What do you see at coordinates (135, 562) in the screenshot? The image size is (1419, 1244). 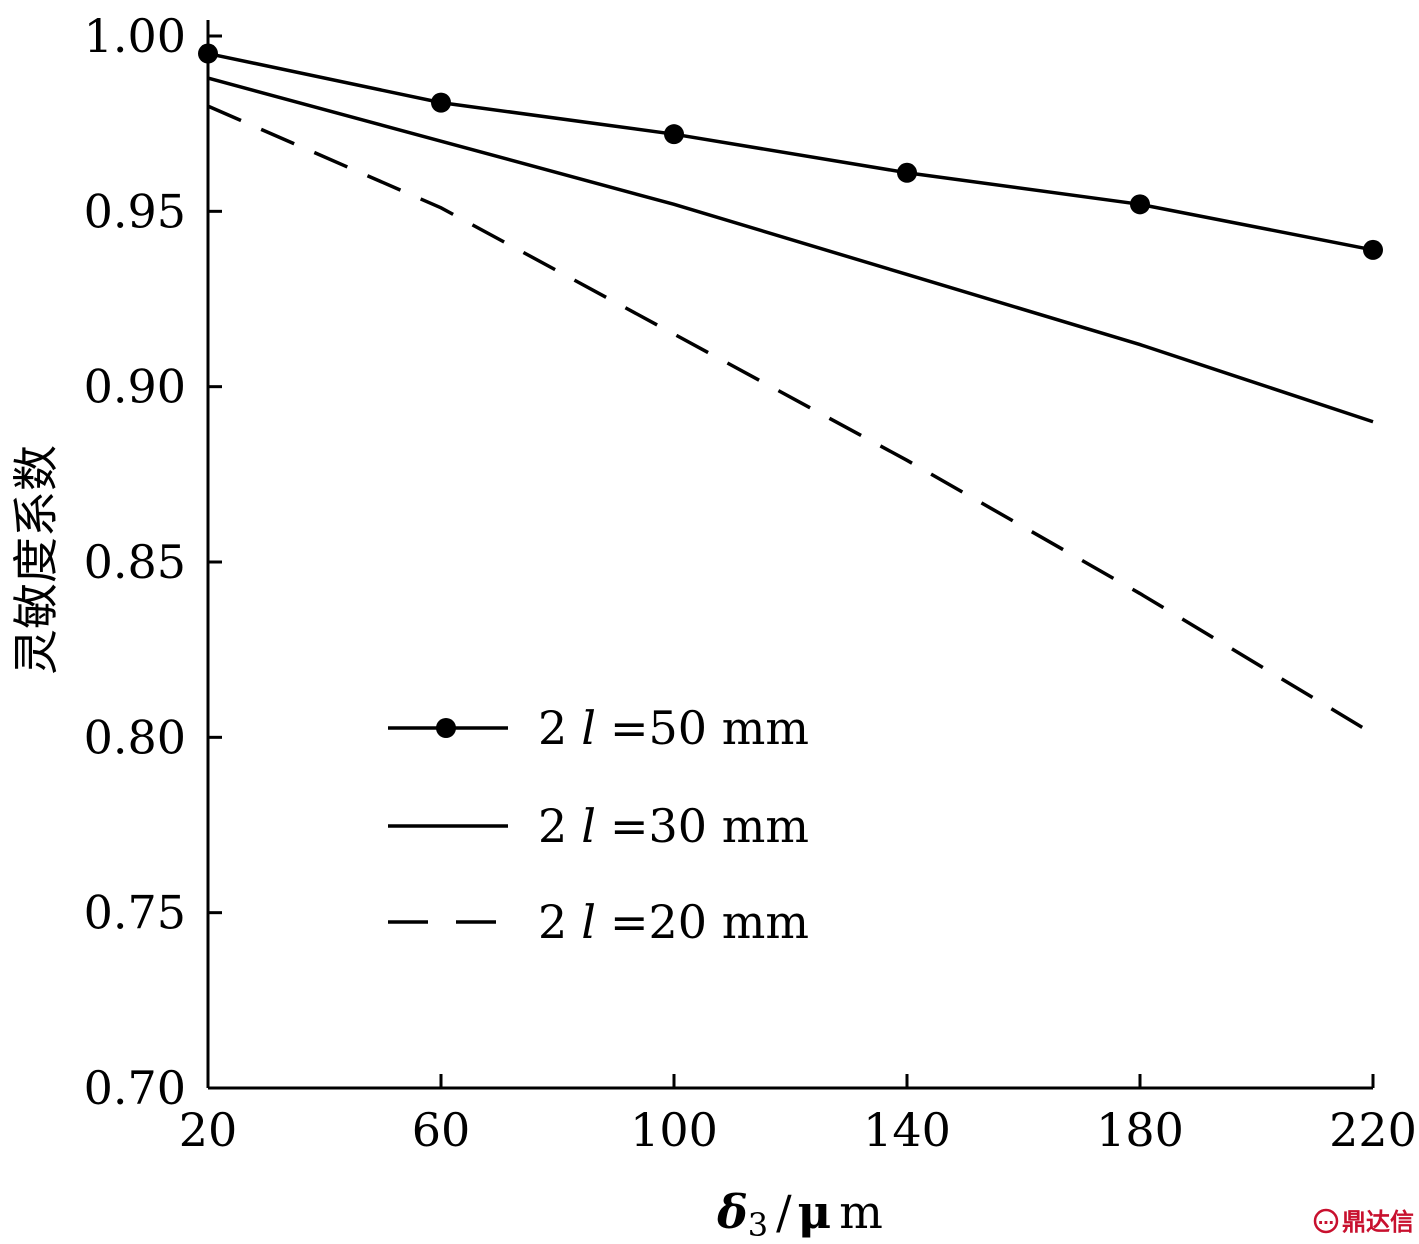 I see `y-tick-label: 0.85` at bounding box center [135, 562].